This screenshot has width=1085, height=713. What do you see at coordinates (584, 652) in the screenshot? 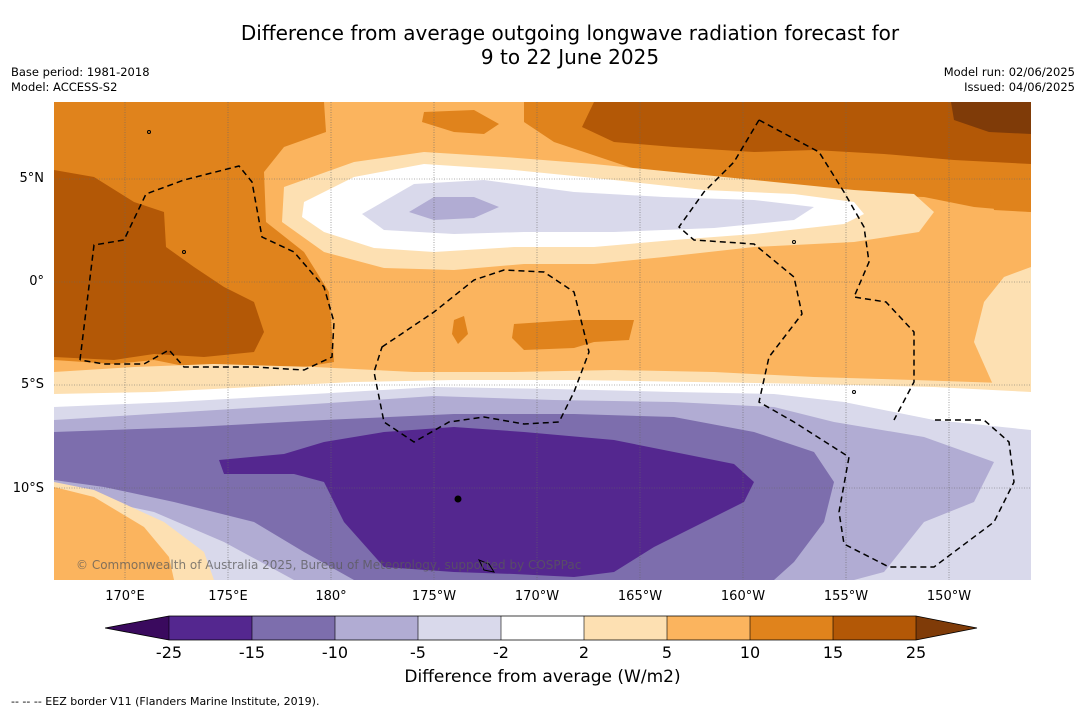
I see `colorbar-tick: 2` at bounding box center [584, 652].